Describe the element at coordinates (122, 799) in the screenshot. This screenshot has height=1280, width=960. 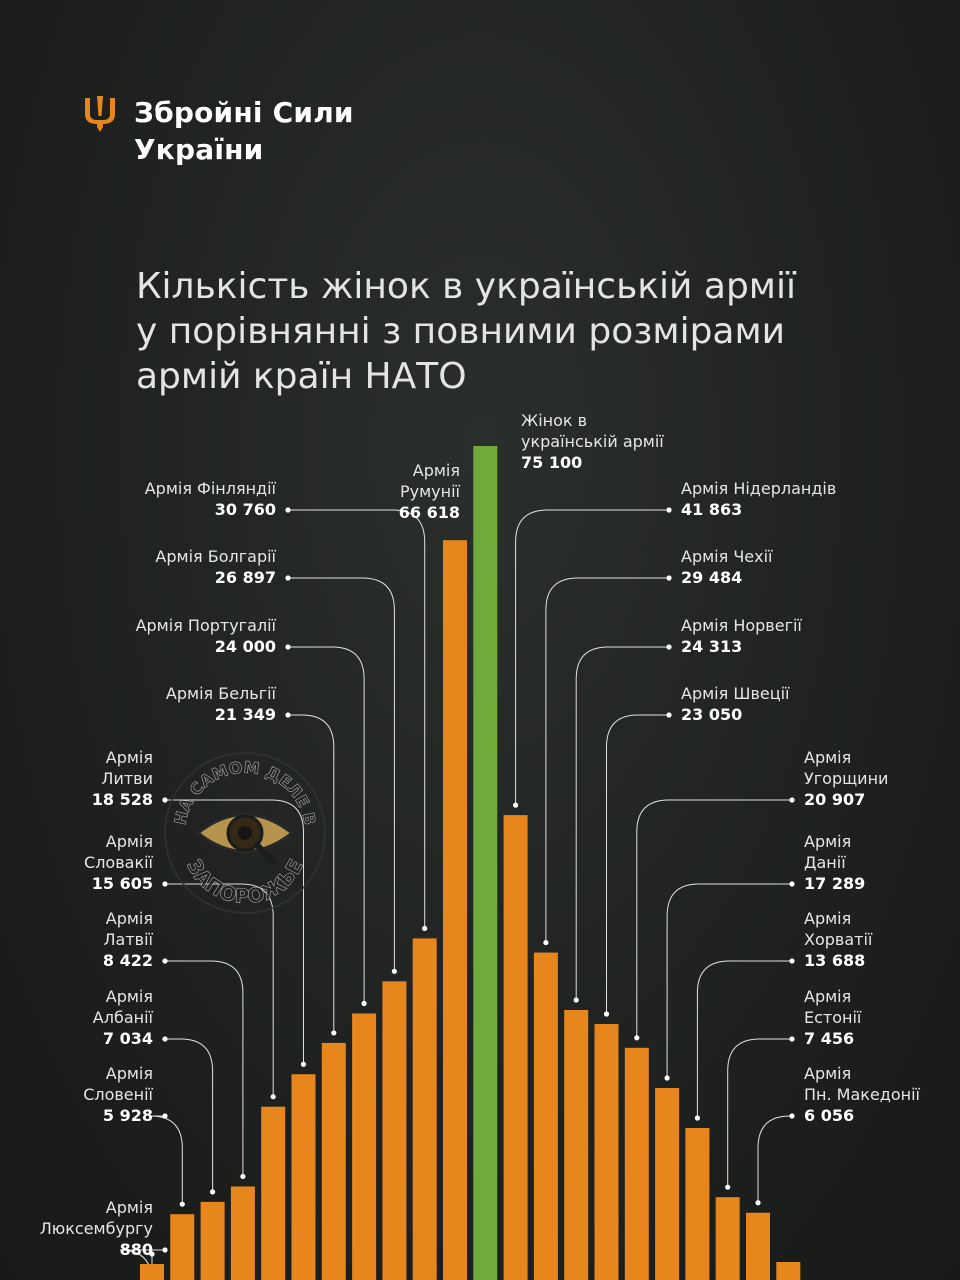
I see `value-label: 18 528` at that location.